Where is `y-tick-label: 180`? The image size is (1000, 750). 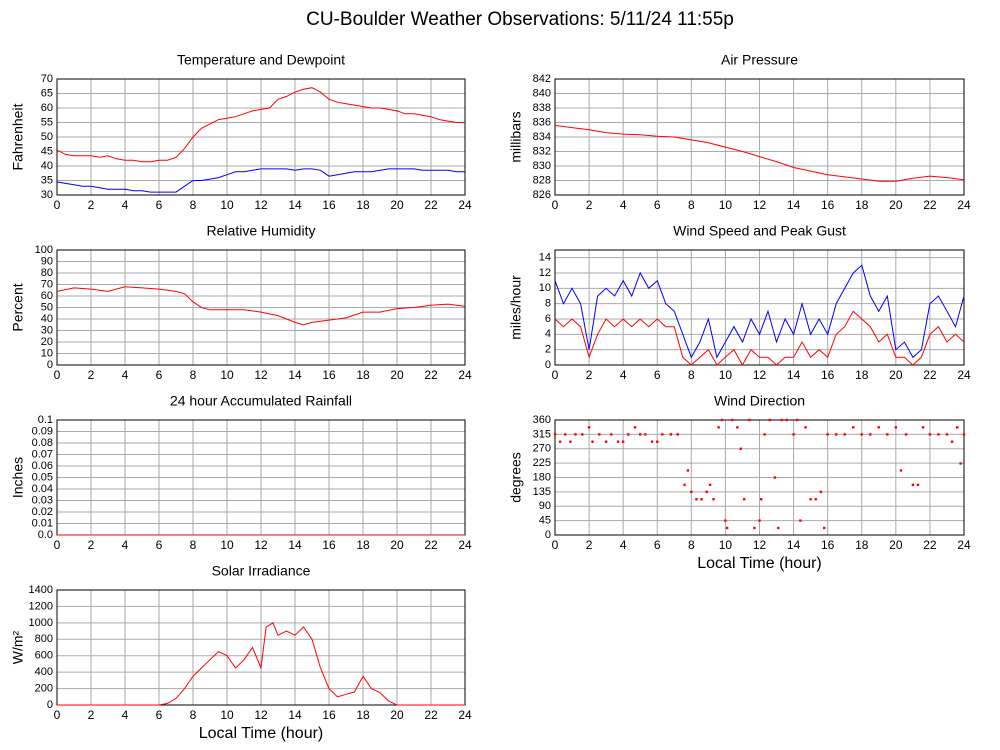 y-tick-label: 180 is located at coordinates (542, 477).